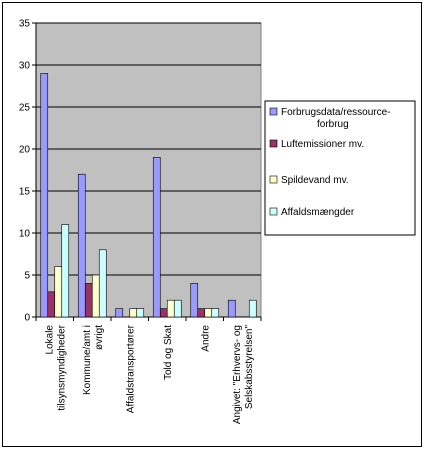 Image resolution: width=426 pixels, height=451 pixels. I want to click on category-label: Affaldstransportører, so click(130, 368).